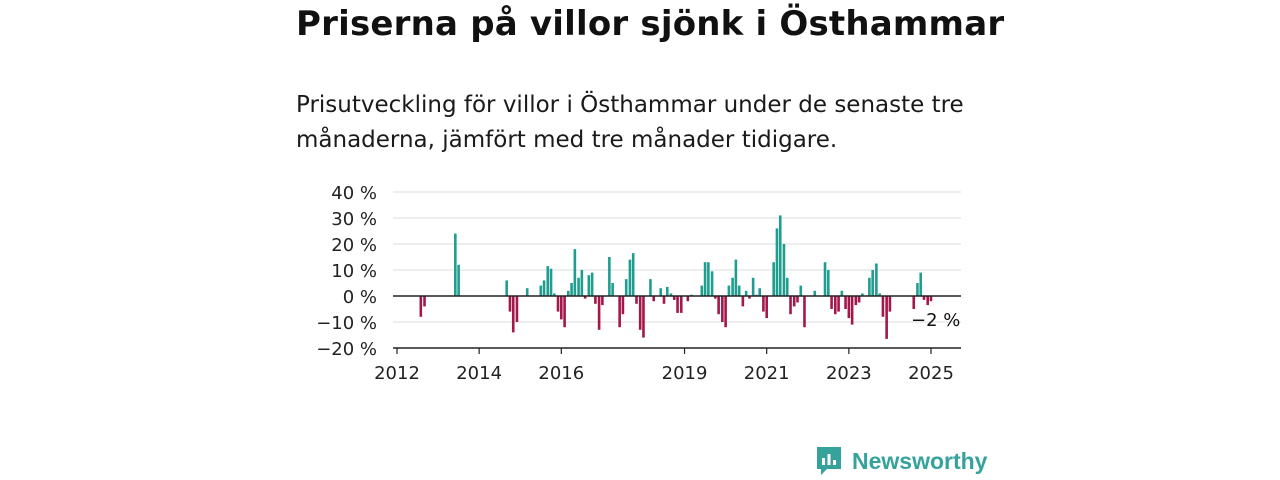  I want to click on y-tick-label: 40 %, so click(354, 193).